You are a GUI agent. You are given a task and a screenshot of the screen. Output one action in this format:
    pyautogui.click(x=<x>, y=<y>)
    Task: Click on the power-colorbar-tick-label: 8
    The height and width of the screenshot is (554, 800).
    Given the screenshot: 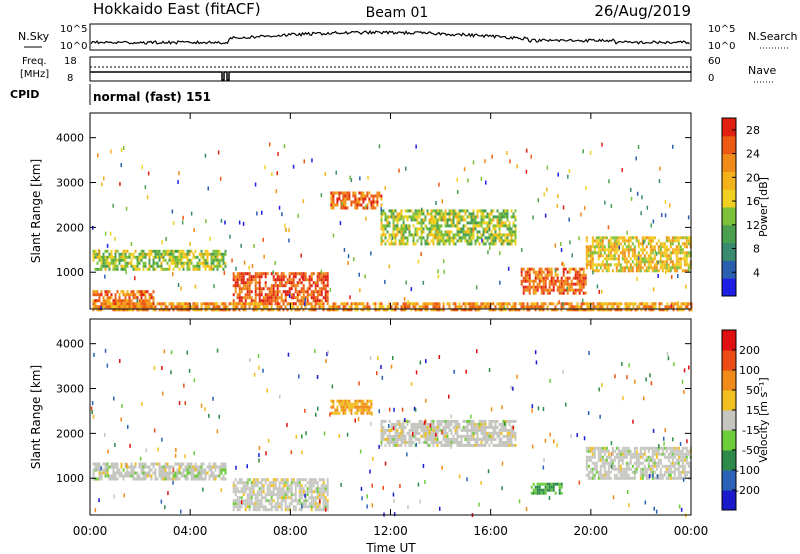 What is the action you would take?
    pyautogui.click(x=756, y=249)
    